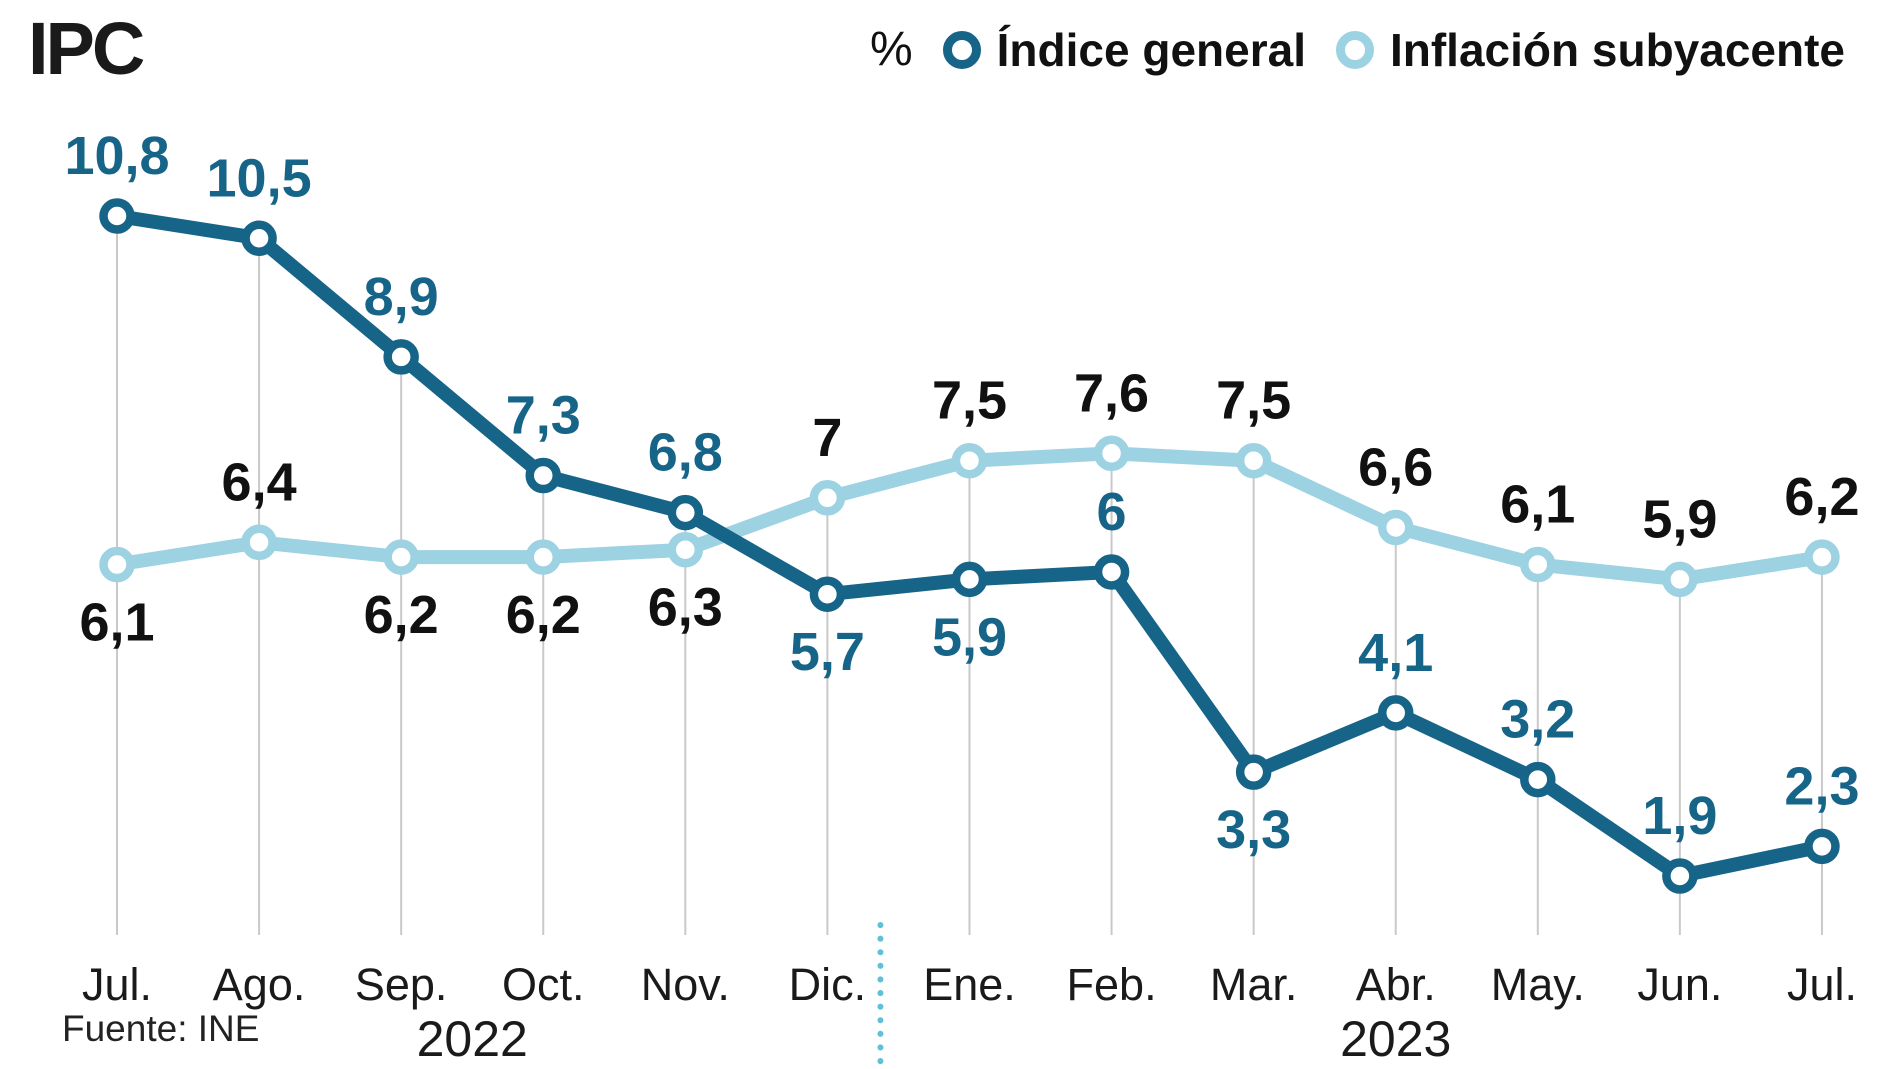  I want to click on value-label: 6,8, so click(685, 453).